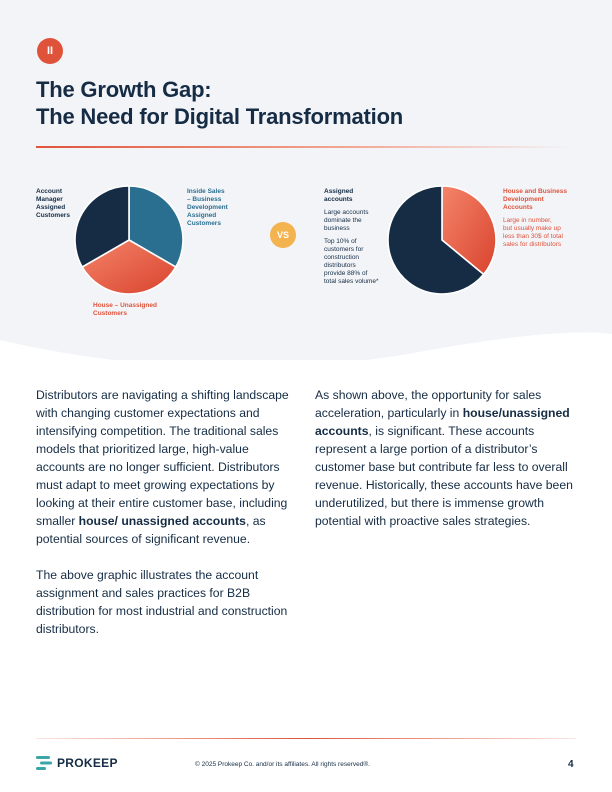  What do you see at coordinates (346, 212) in the screenshot?
I see `label-line: Large accounts` at bounding box center [346, 212].